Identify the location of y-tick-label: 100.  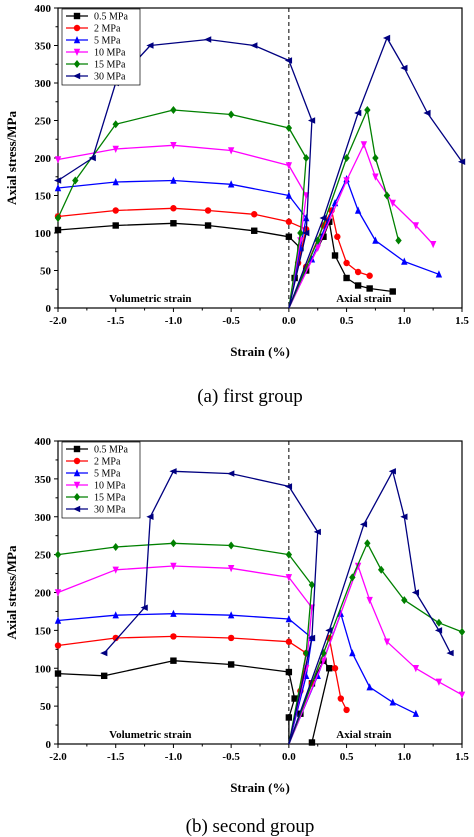
(43, 234).